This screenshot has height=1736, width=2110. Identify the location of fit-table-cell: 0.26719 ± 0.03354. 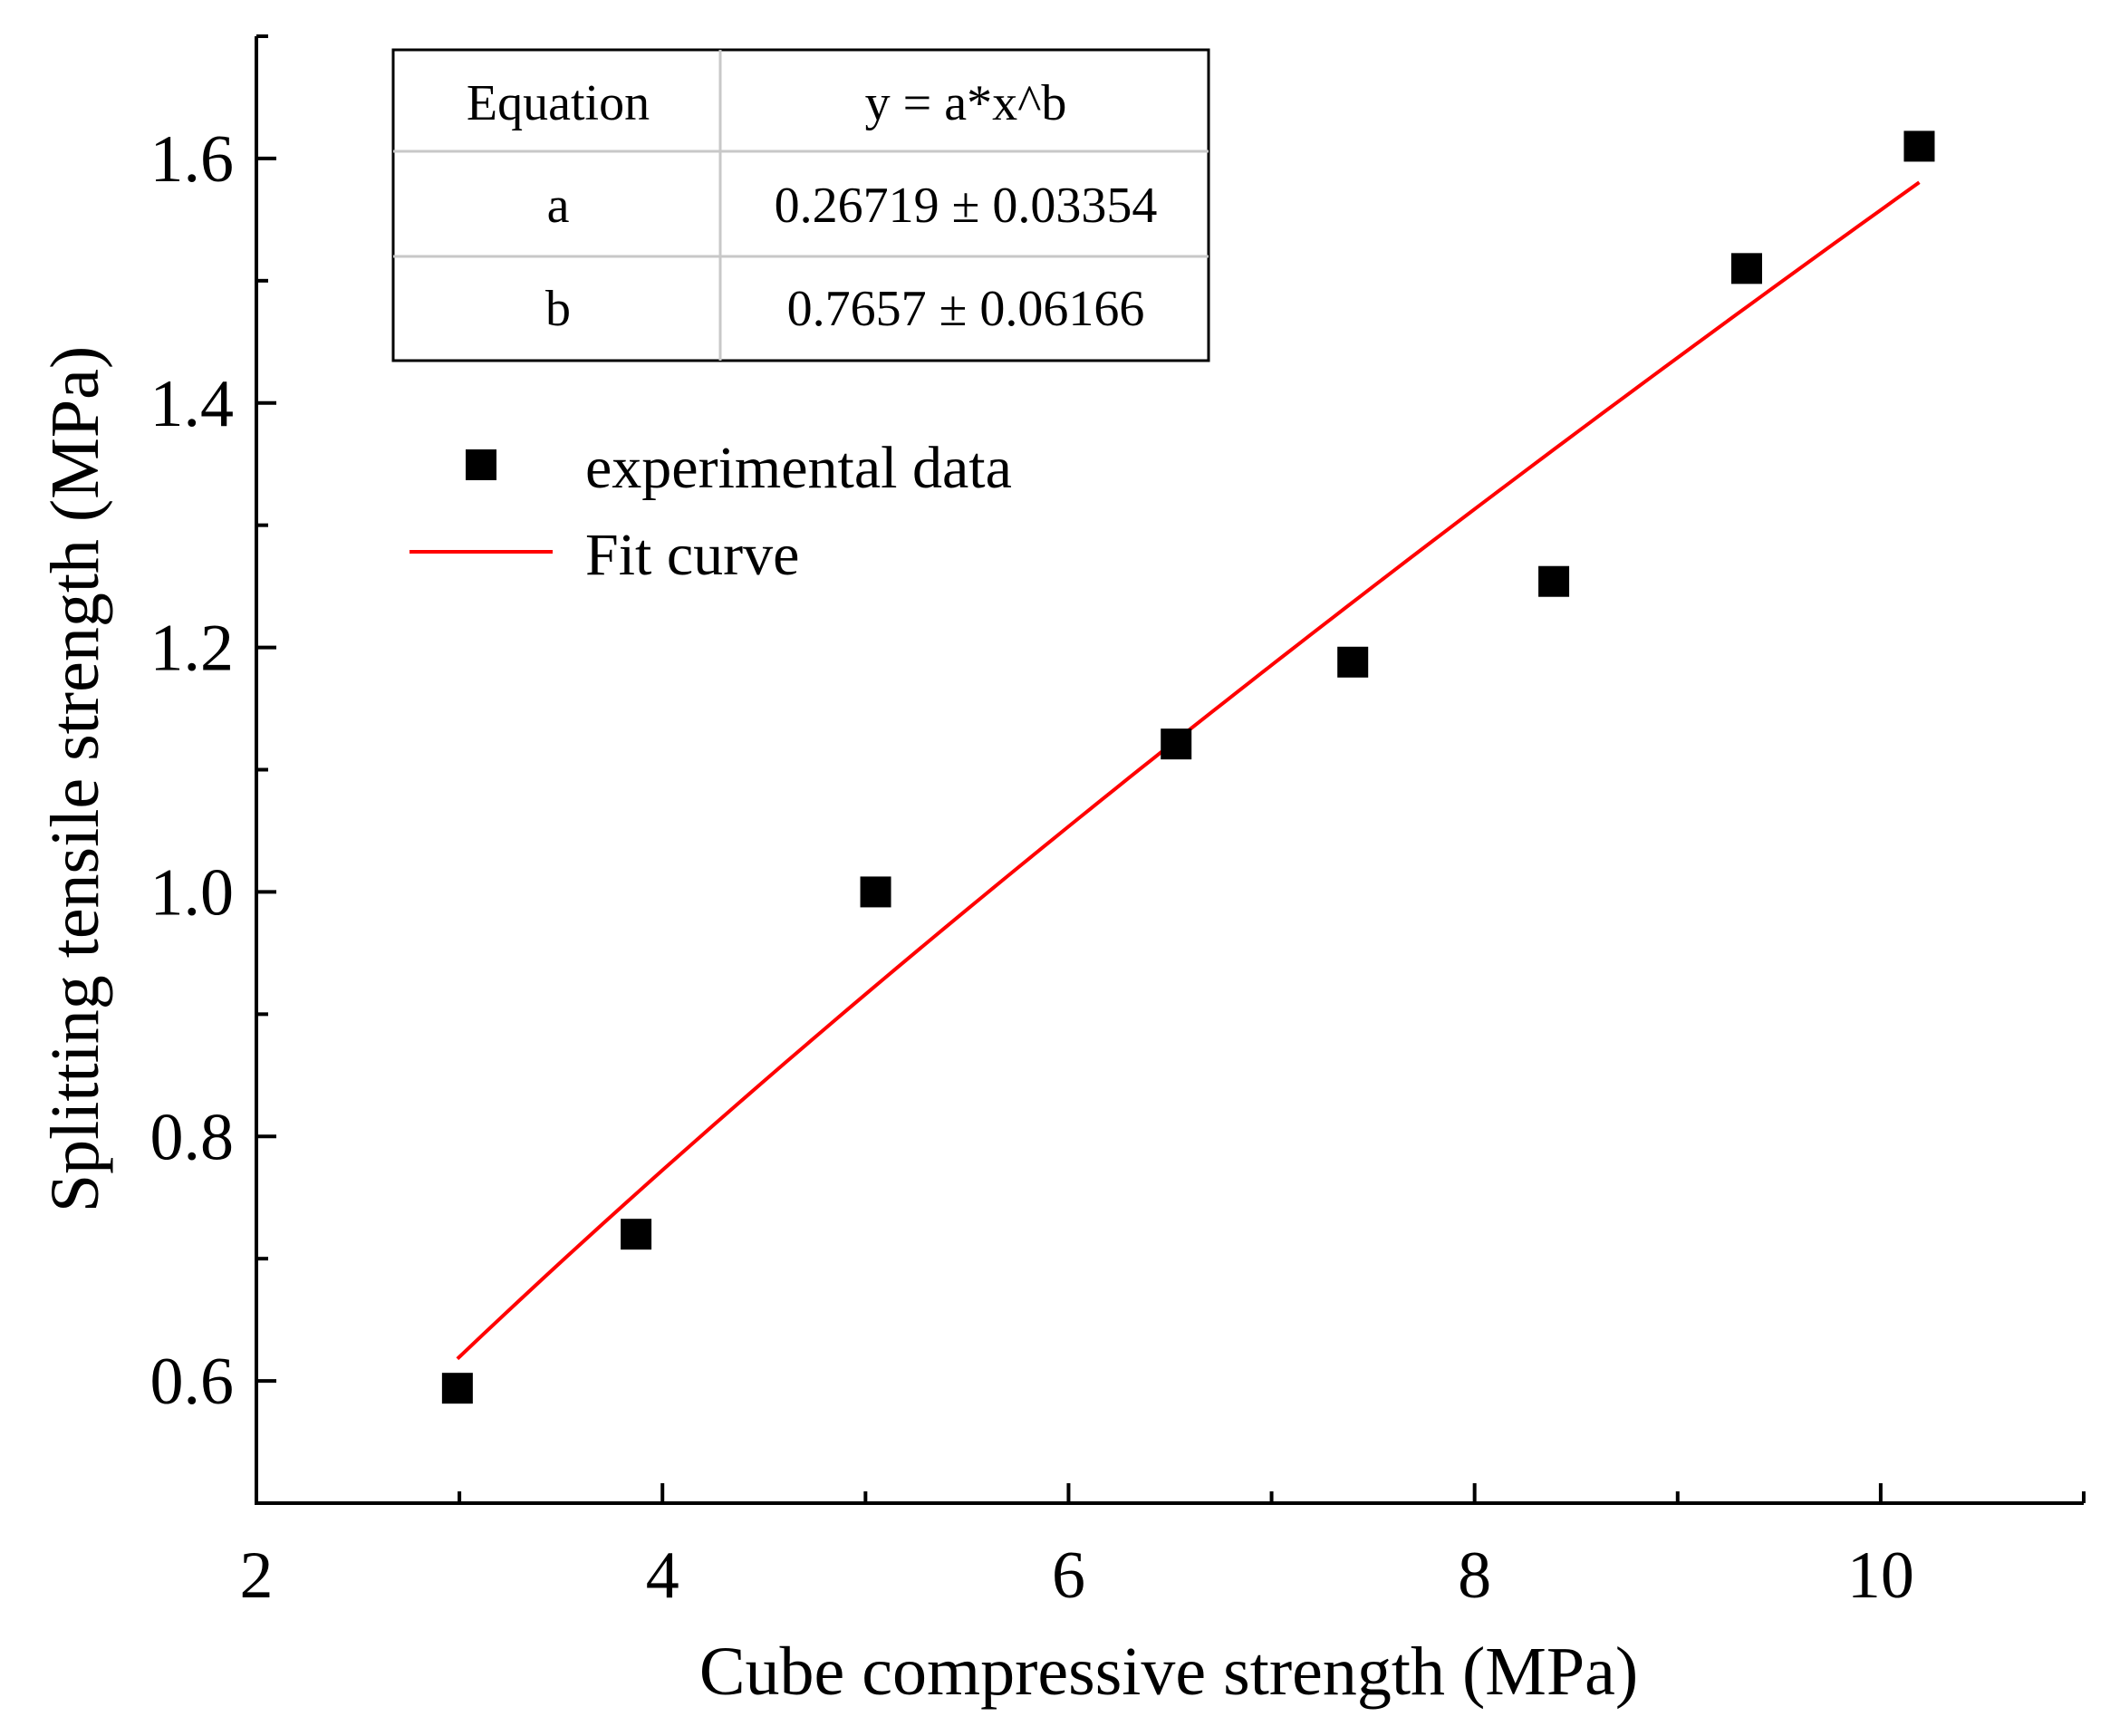
(966, 206).